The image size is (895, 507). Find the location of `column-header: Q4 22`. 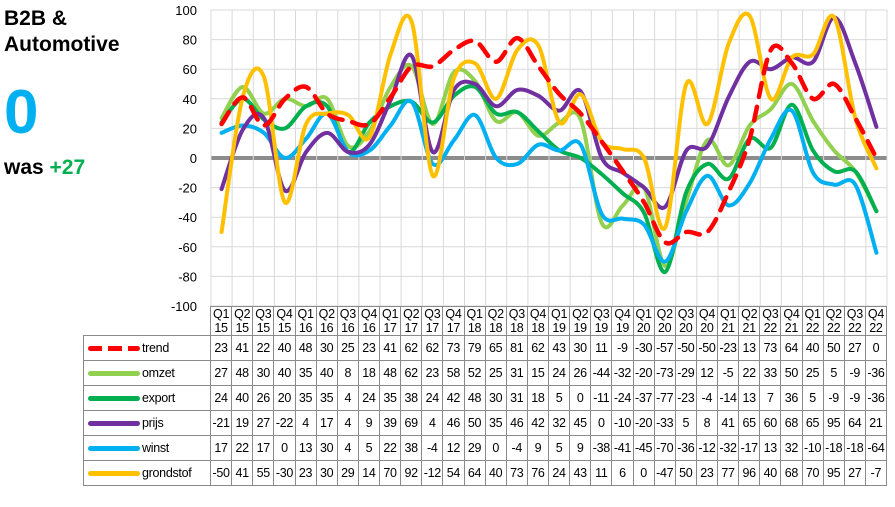

column-header: Q4 22 is located at coordinates (876, 321).